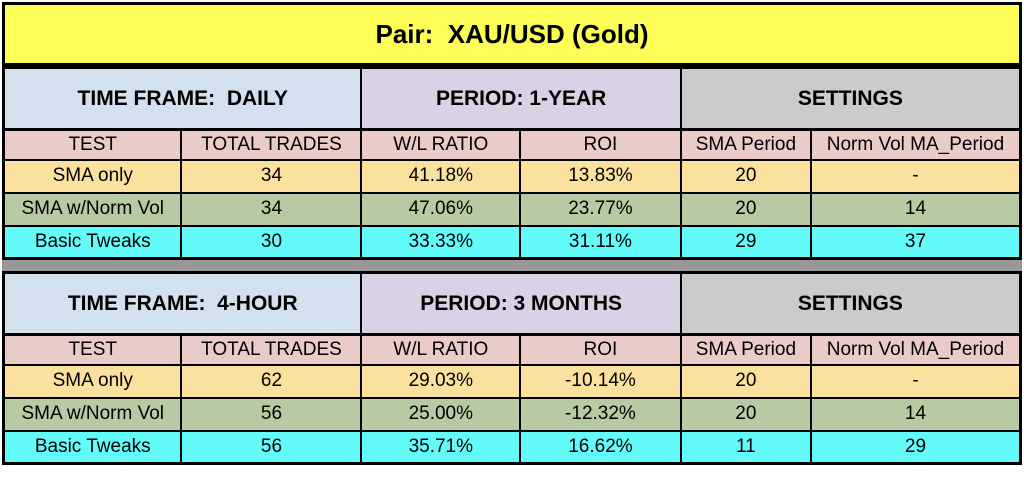 The height and width of the screenshot is (485, 1024). Describe the element at coordinates (745, 242) in the screenshot. I see `cell-sma-period: 29` at that location.